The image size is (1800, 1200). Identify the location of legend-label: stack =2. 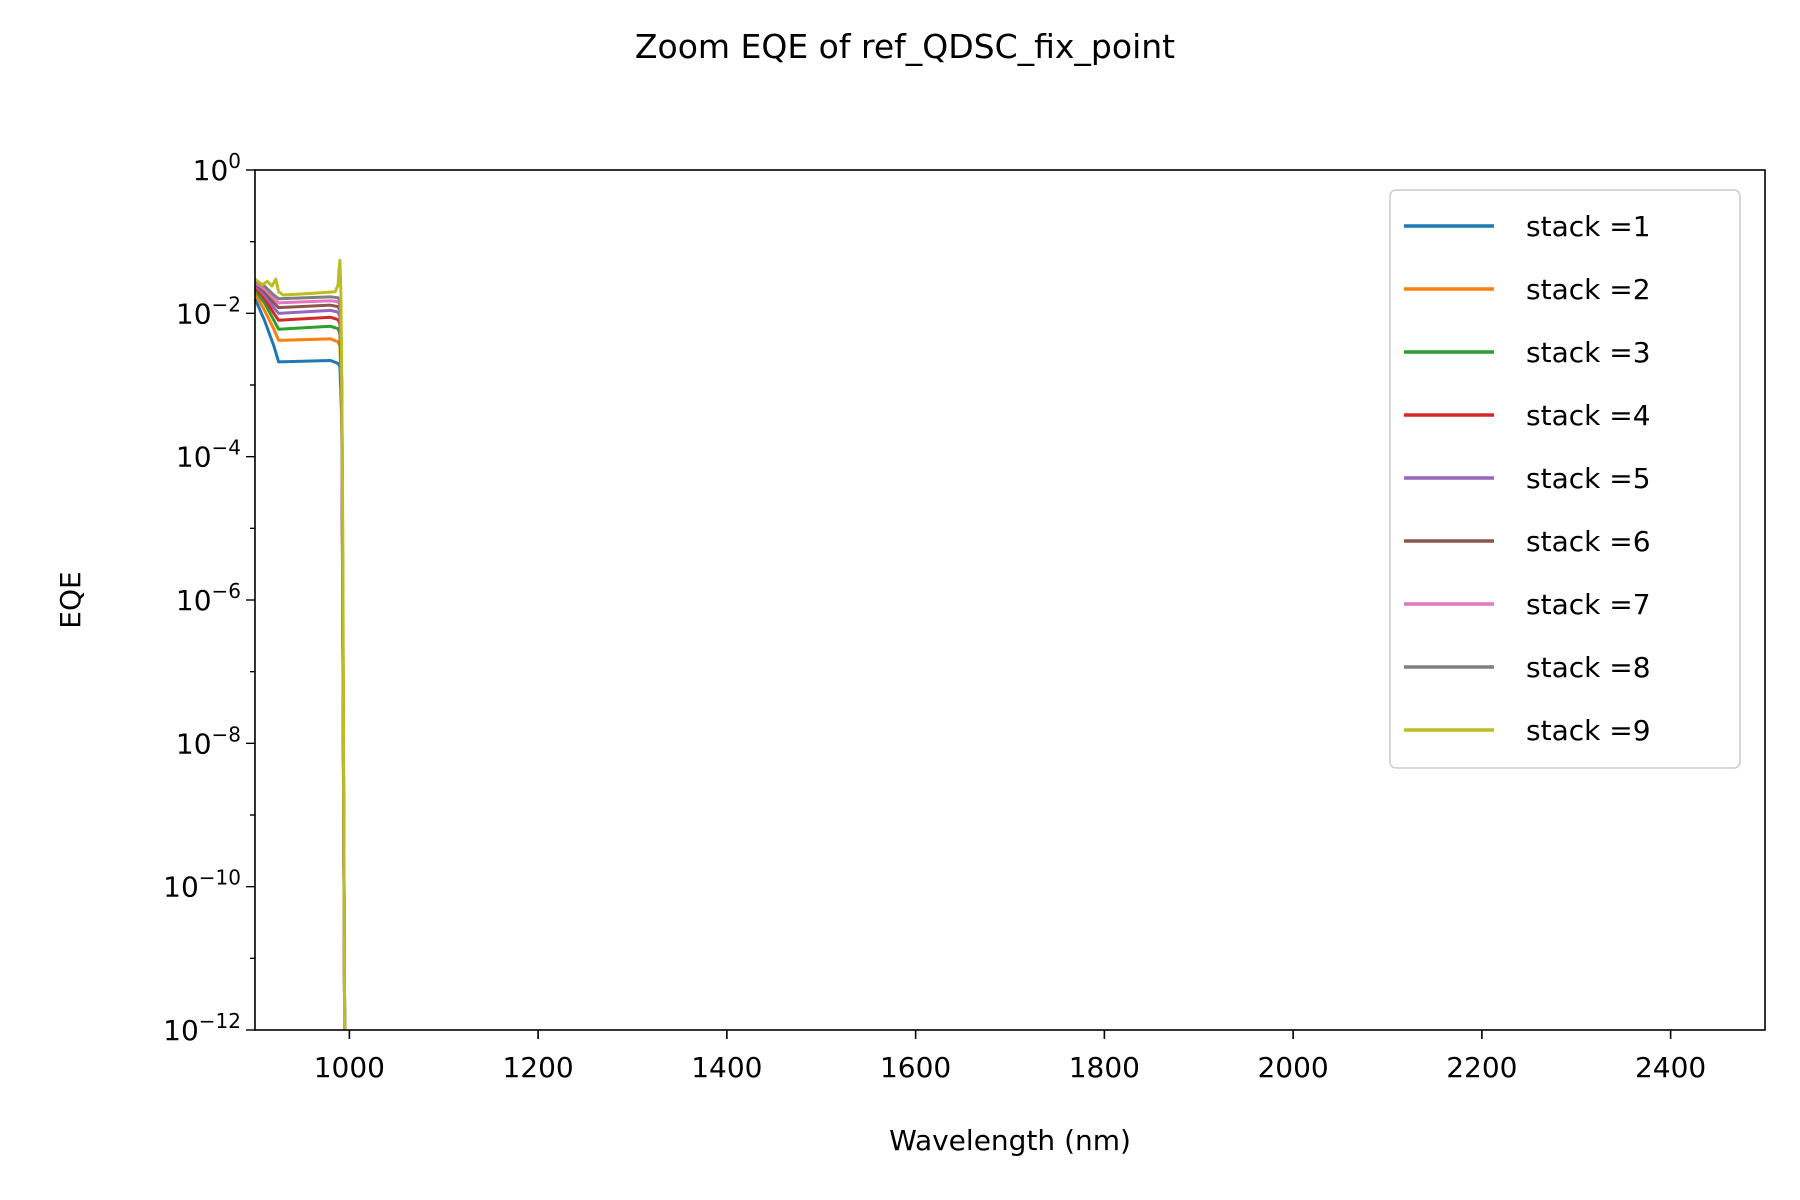
(1588, 289).